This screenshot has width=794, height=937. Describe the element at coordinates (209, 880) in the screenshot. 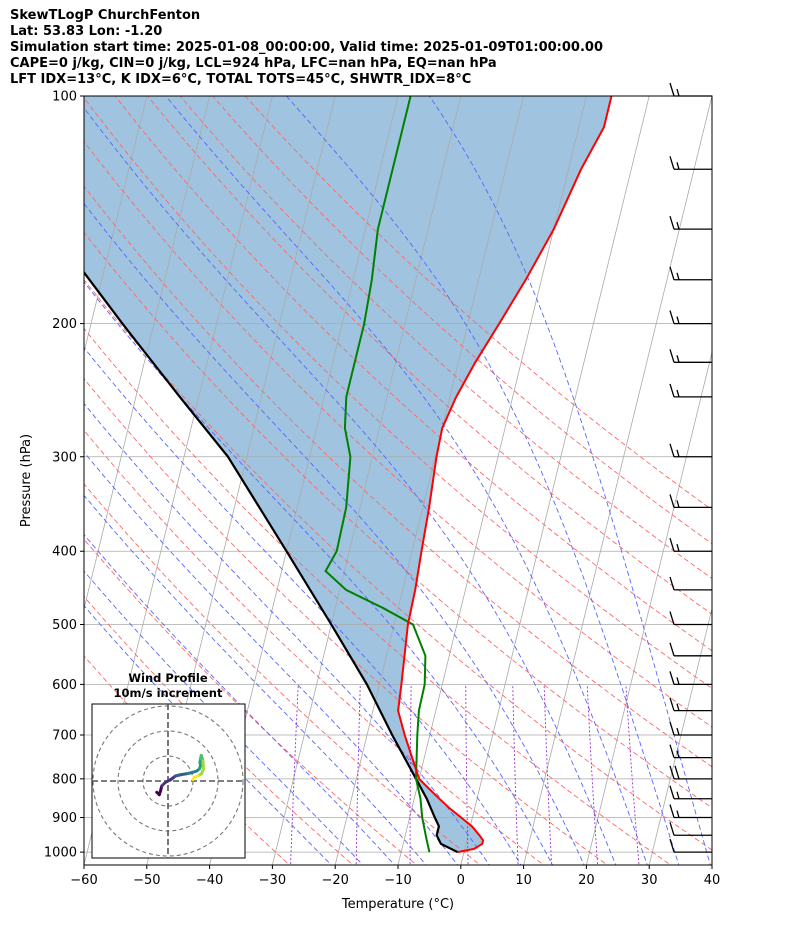

I see `x-tick-label: −40` at that location.